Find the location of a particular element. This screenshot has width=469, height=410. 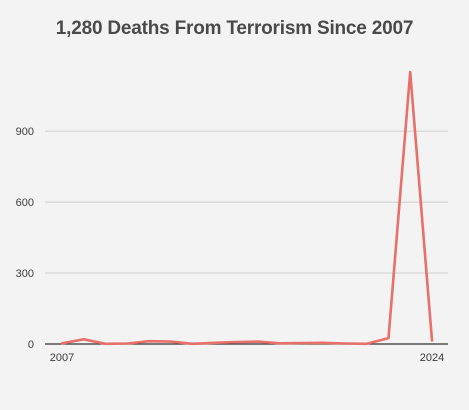

y-axis-ticks: 0 300 600 900 is located at coordinates (25, 238).